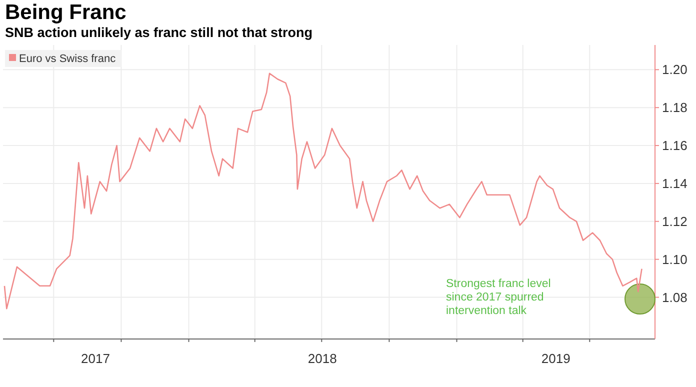  What do you see at coordinates (159, 32) in the screenshot?
I see `chart-subtitle: SNB action unlikely as franc still not that strong` at bounding box center [159, 32].